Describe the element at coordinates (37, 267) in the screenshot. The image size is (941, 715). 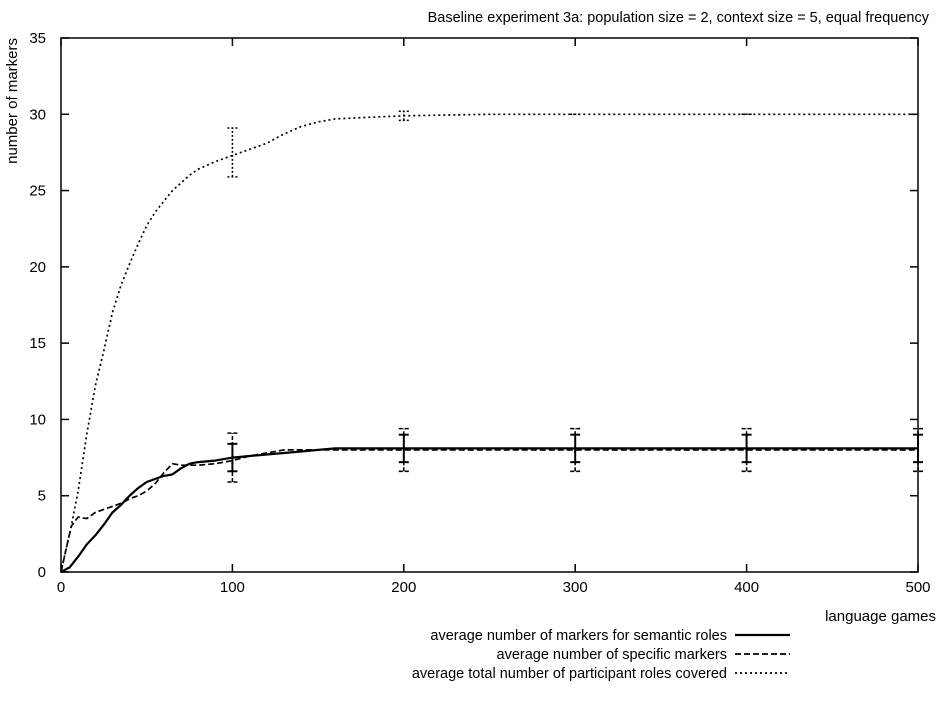
I see `y-tick-label: 20` at that location.